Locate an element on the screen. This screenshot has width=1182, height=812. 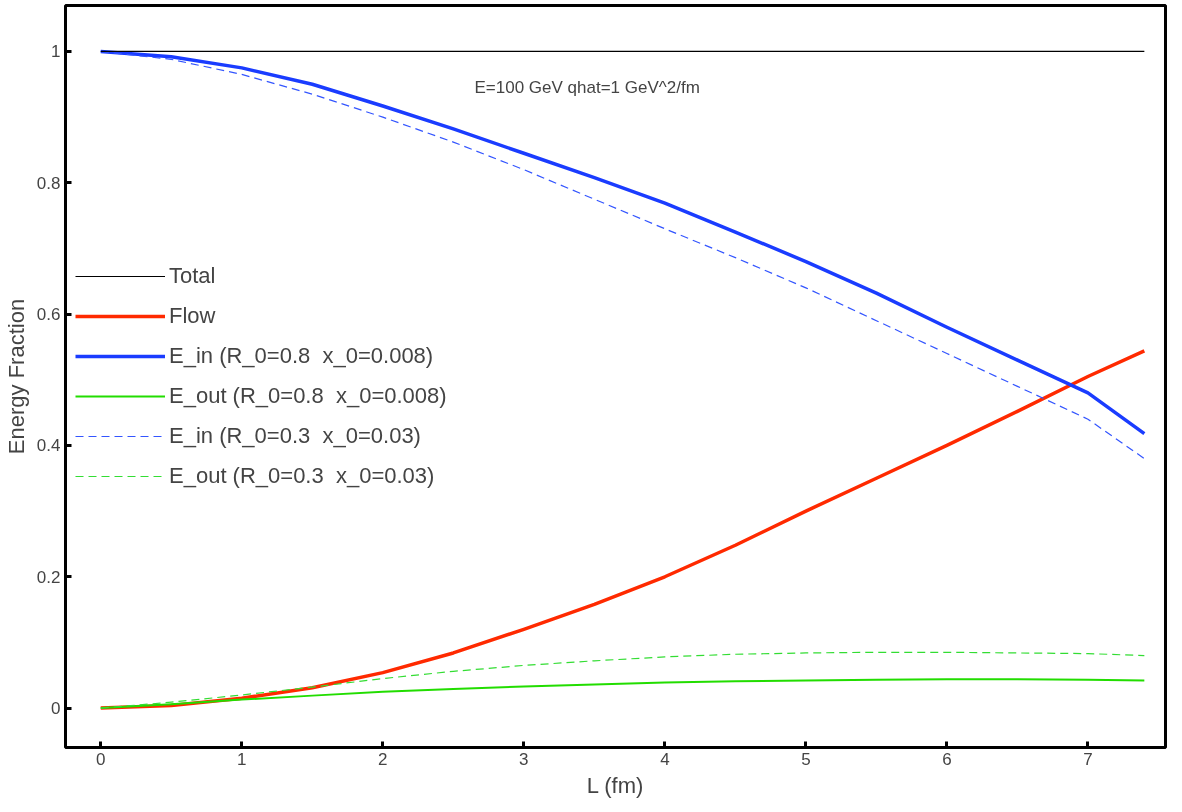
y-tick-label: 0.4 is located at coordinates (48, 446).